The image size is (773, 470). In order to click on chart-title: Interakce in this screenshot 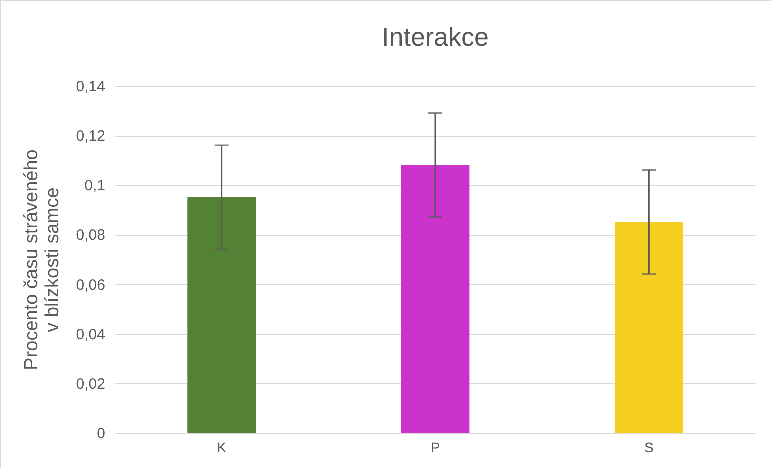, I will do `click(435, 37)`.